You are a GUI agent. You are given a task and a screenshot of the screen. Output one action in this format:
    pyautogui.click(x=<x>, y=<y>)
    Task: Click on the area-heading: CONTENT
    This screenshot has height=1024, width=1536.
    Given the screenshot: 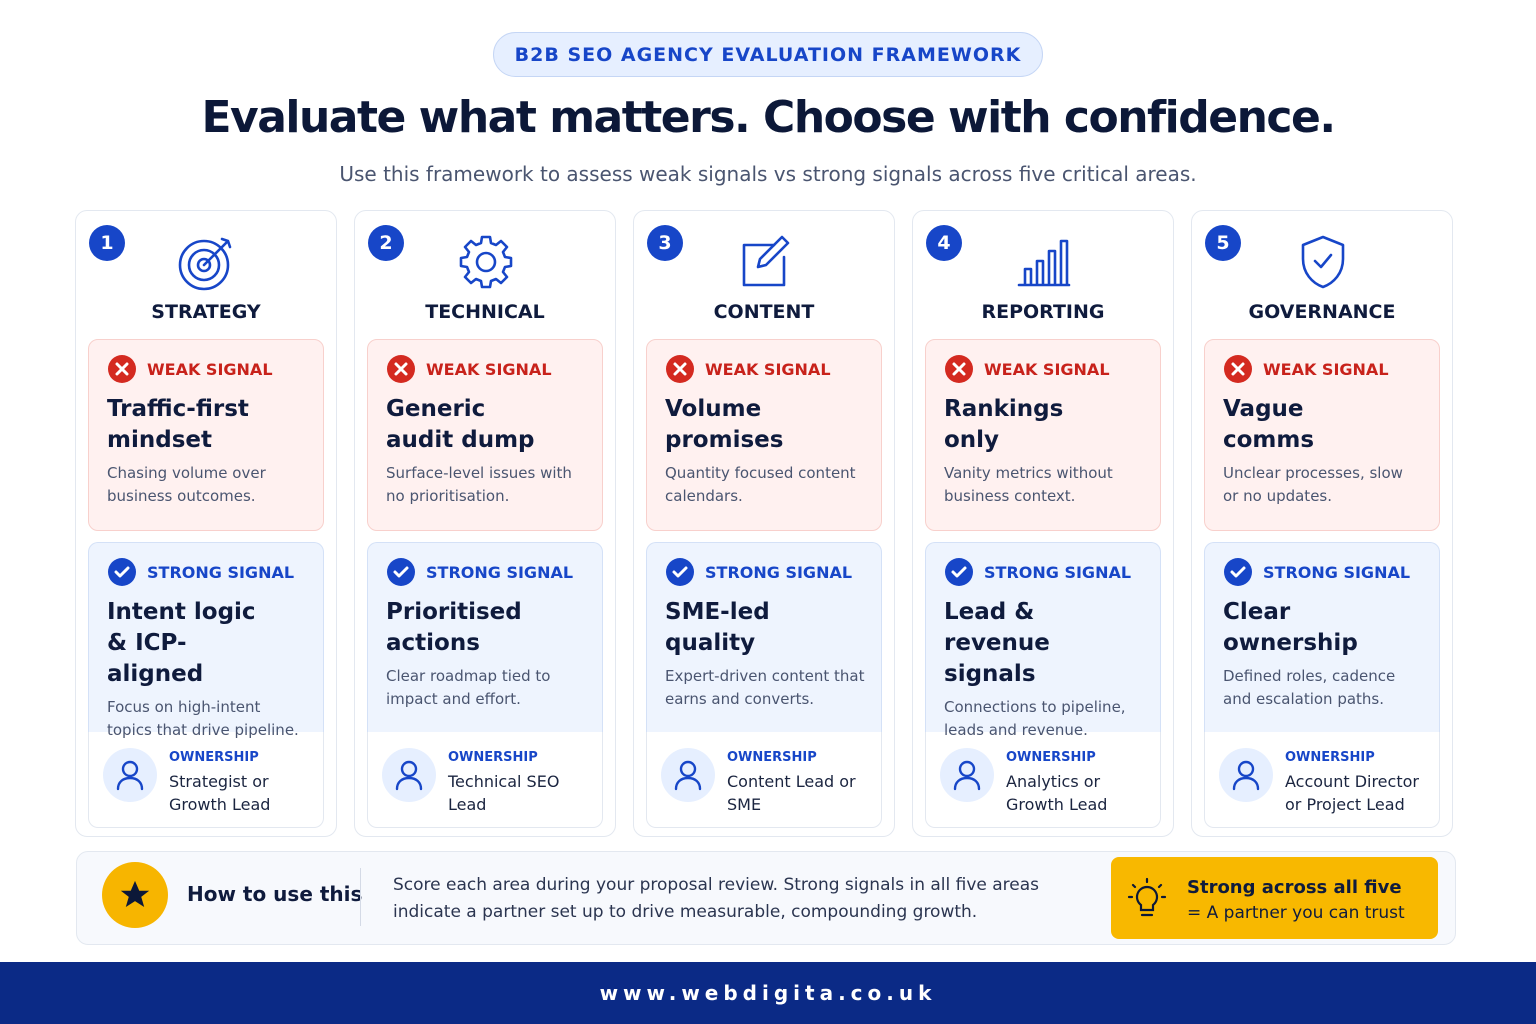 What is the action you would take?
    pyautogui.click(x=764, y=312)
    